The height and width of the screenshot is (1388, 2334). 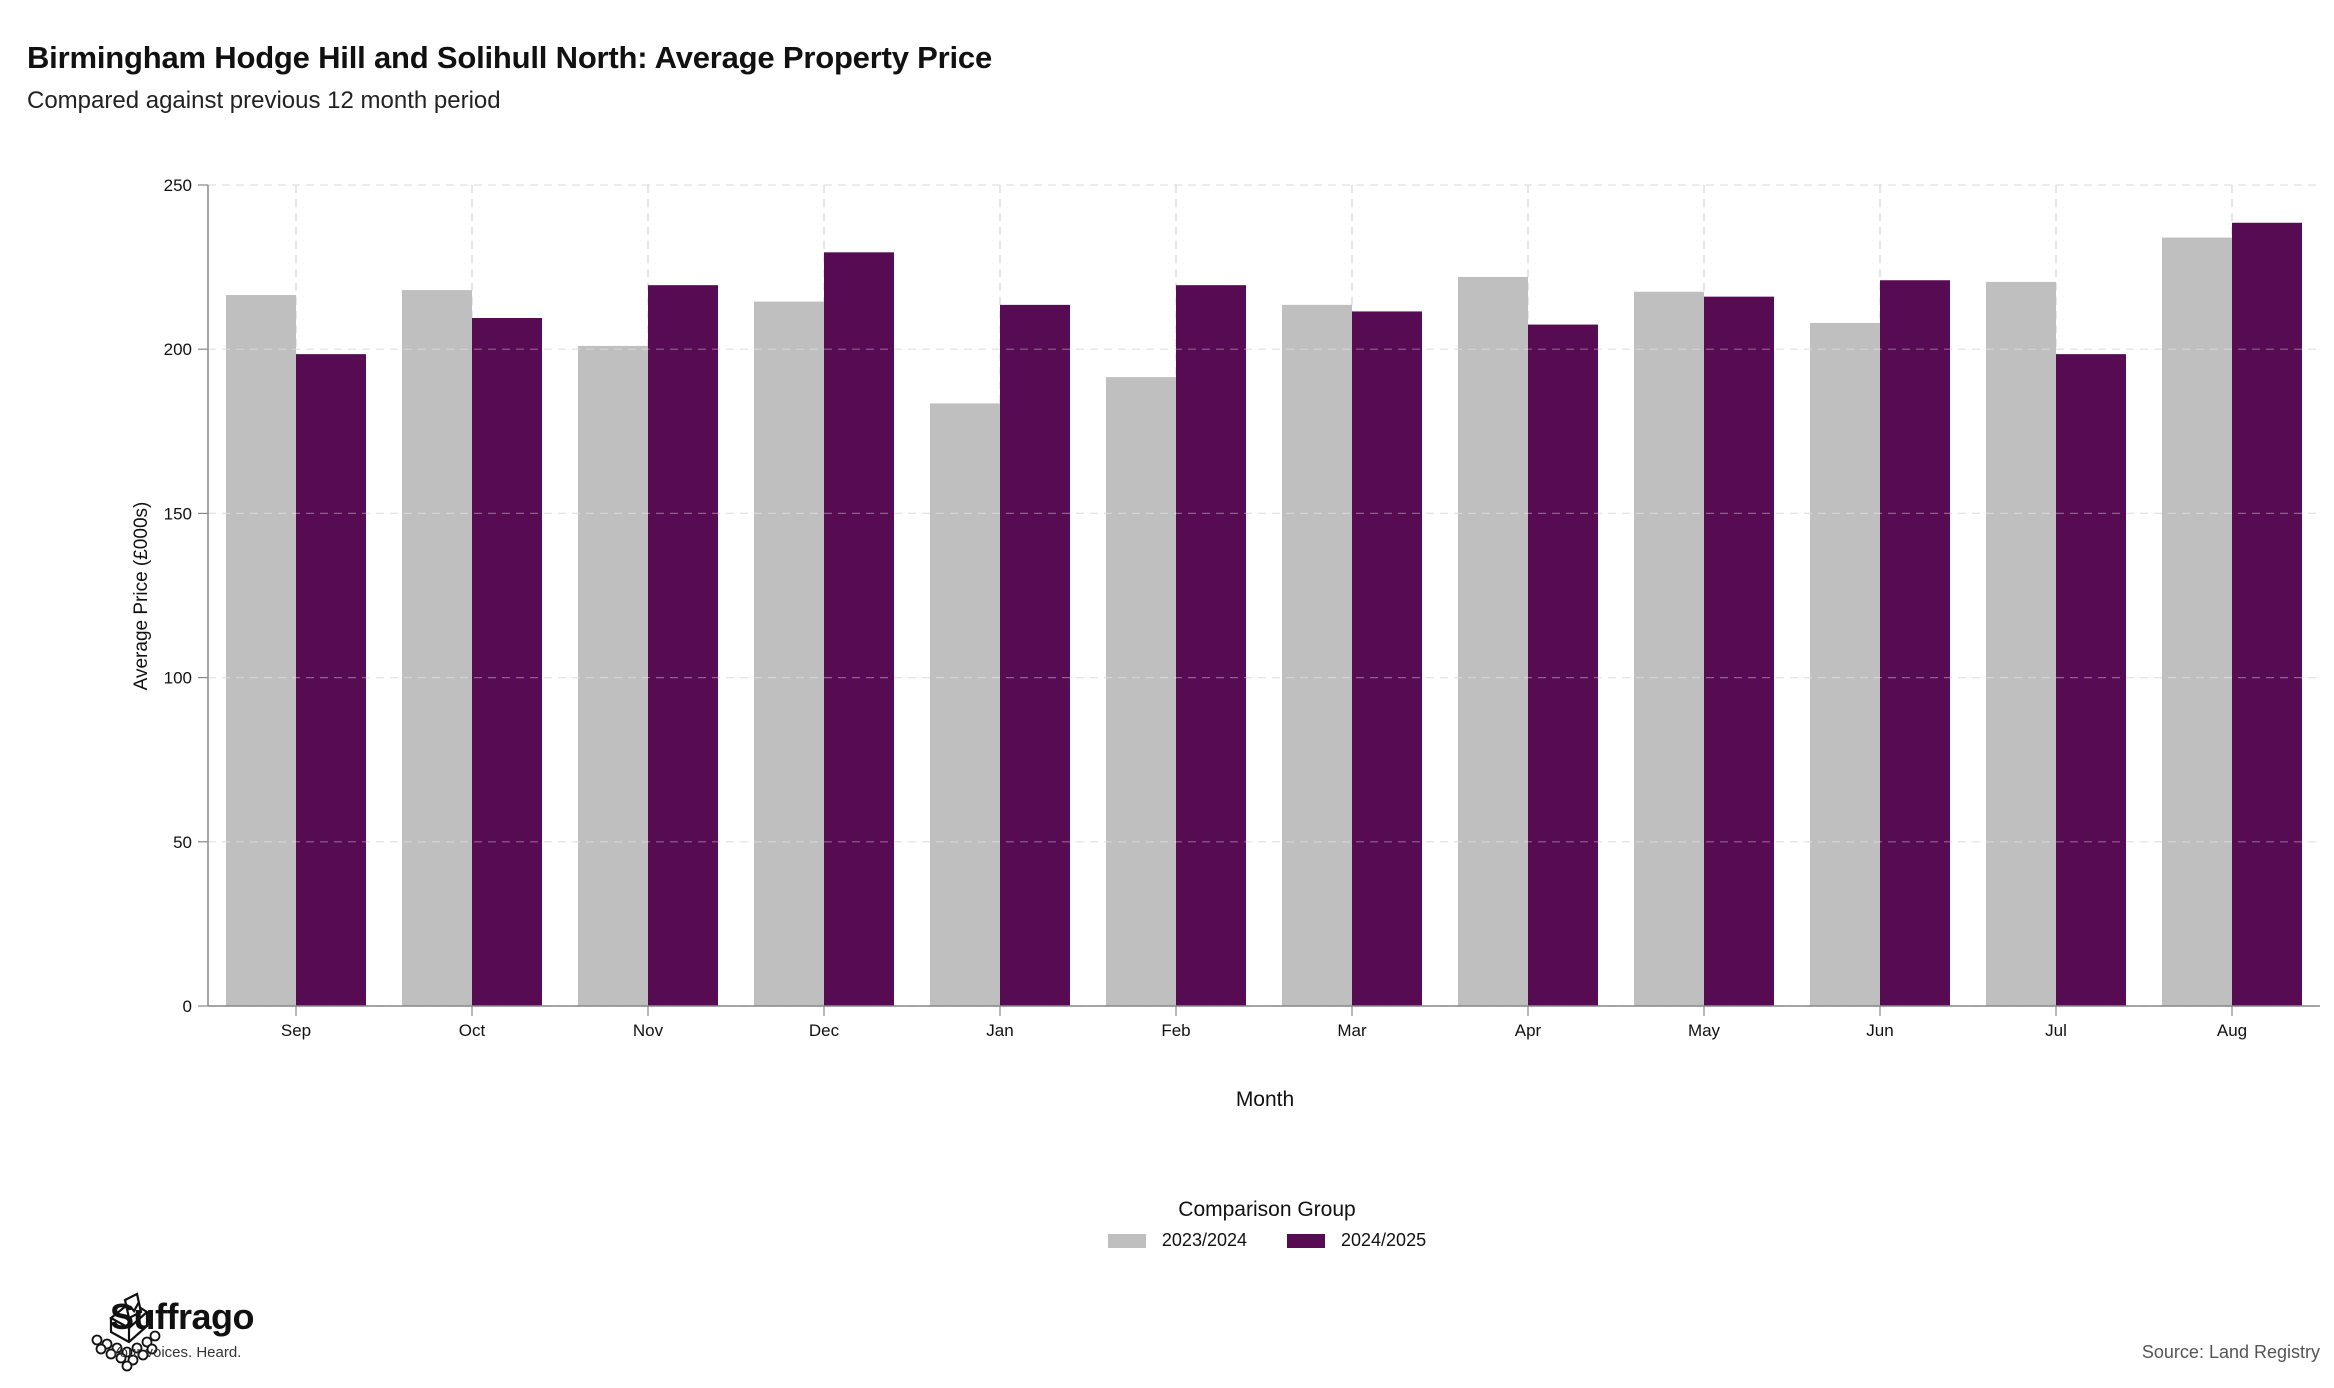 I want to click on x-tick-label: Feb, so click(x=1175, y=1030).